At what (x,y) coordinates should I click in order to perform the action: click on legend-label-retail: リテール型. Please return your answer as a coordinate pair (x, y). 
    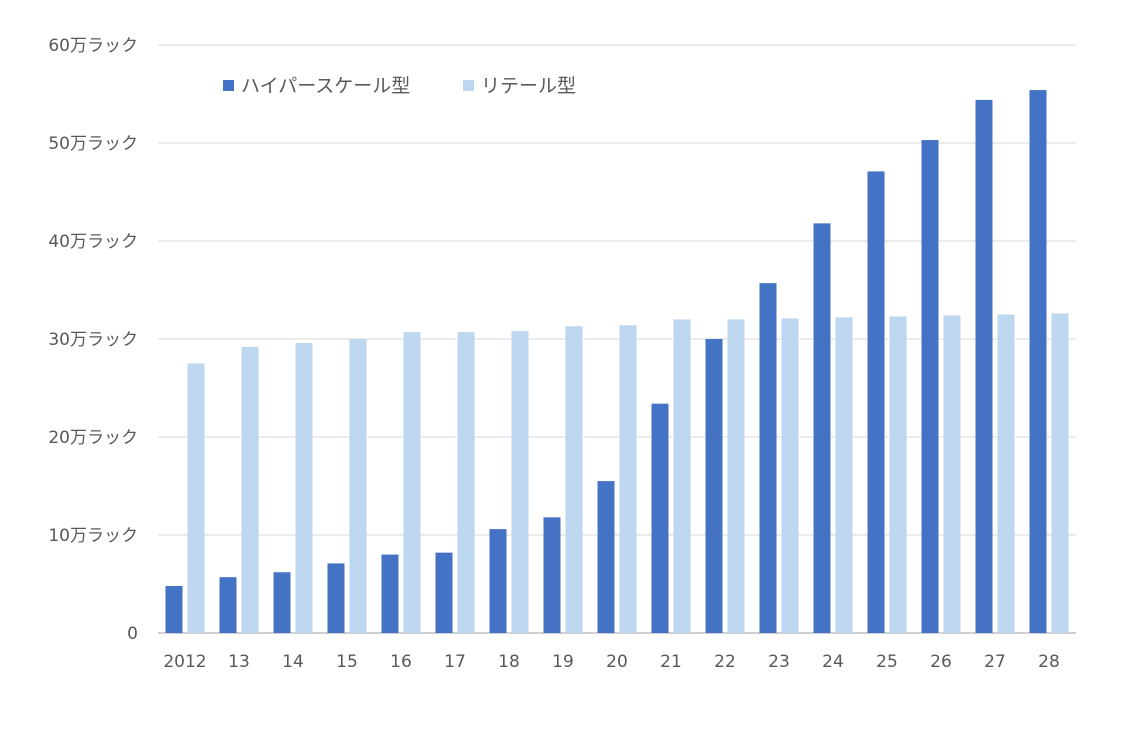
    Looking at the image, I should click on (528, 86).